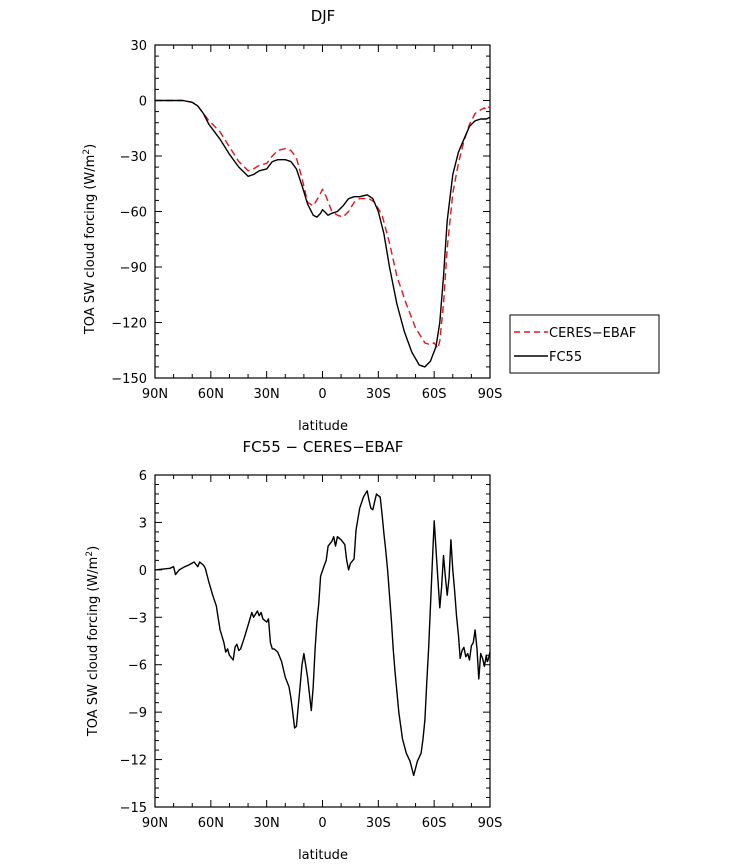  What do you see at coordinates (143, 523) in the screenshot?
I see `y-tick-label: 3` at bounding box center [143, 523].